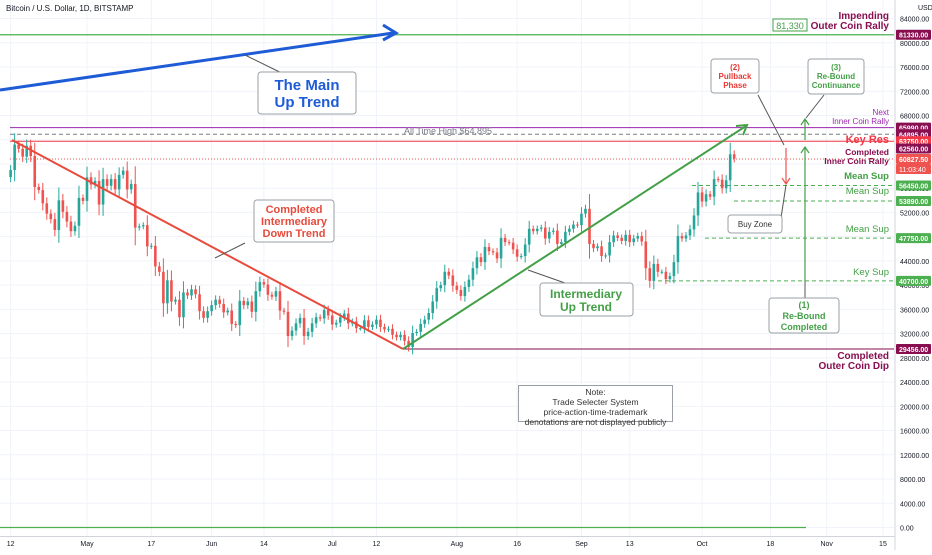  What do you see at coordinates (863, 16) in the screenshot?
I see `impending-label-1: Impending` at bounding box center [863, 16].